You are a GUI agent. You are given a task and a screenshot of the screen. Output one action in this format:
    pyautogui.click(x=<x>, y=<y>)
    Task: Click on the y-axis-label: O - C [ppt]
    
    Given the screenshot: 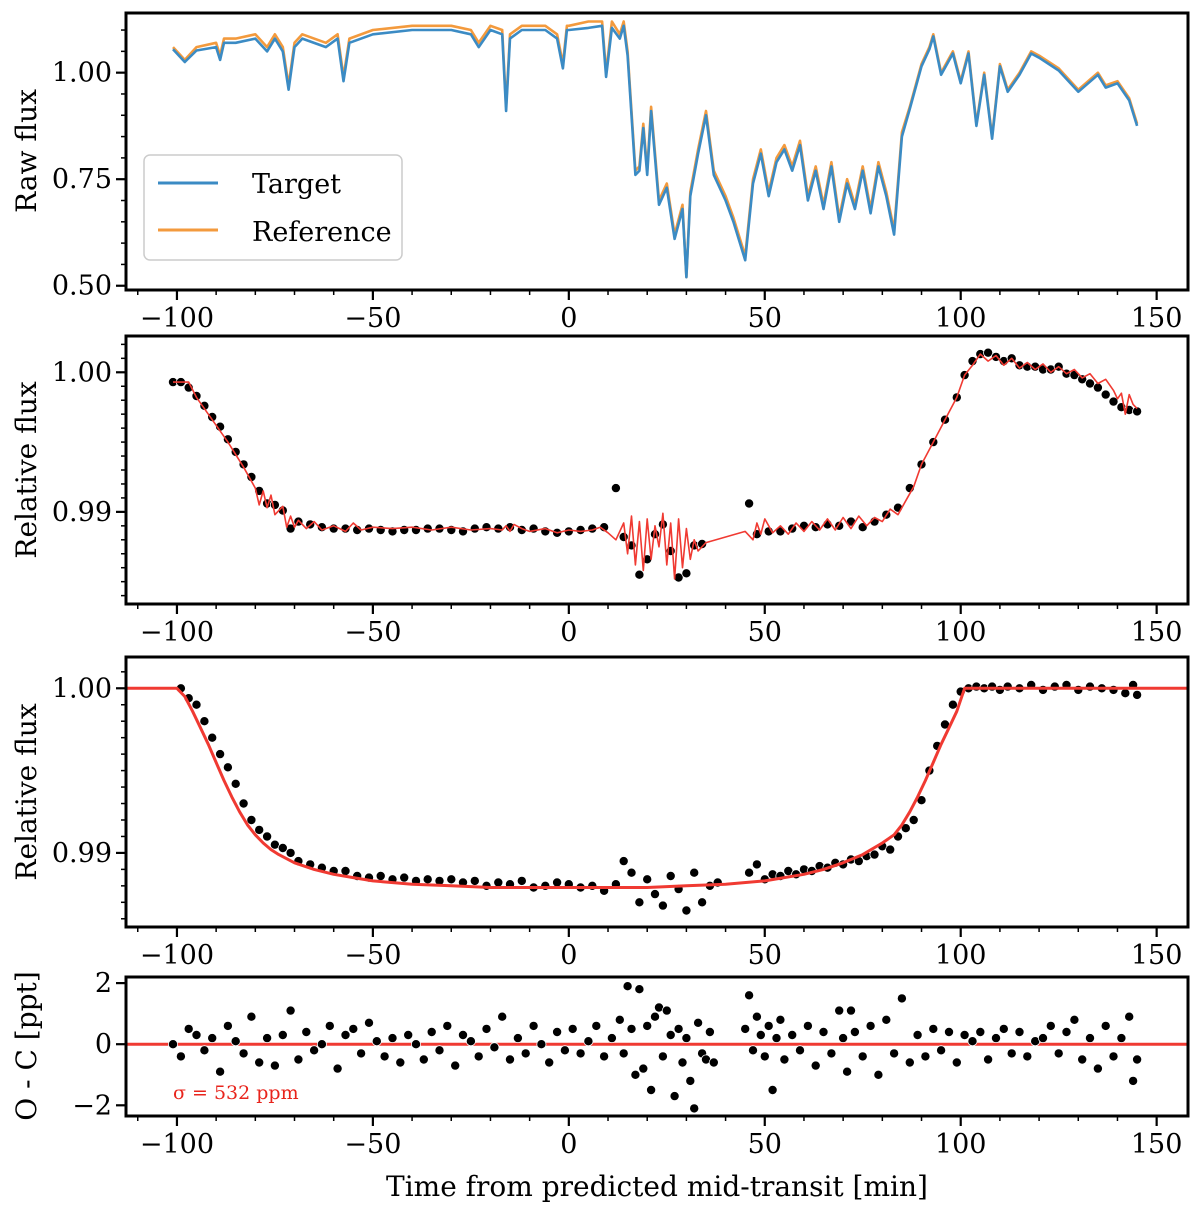 What is the action you would take?
    pyautogui.click(x=26, y=1046)
    